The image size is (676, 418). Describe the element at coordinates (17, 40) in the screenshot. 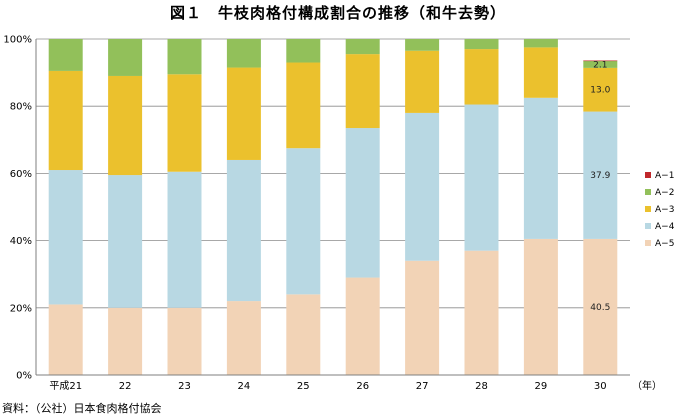

I see `y-tick-label: 100%` at that location.